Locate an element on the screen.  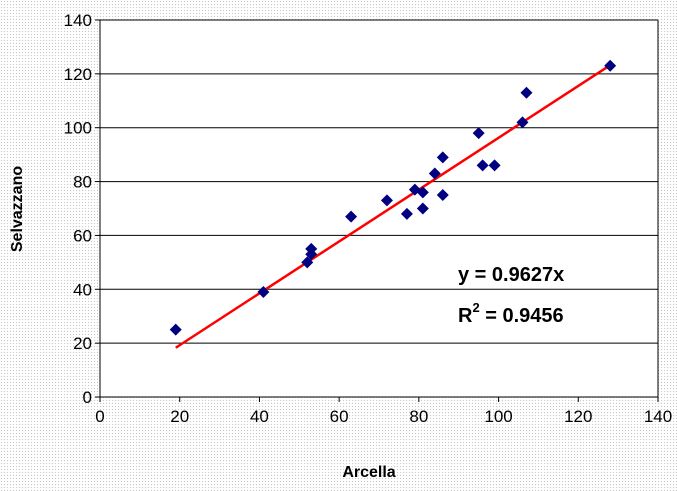
y-tick-label: 20 is located at coordinates (82, 343).